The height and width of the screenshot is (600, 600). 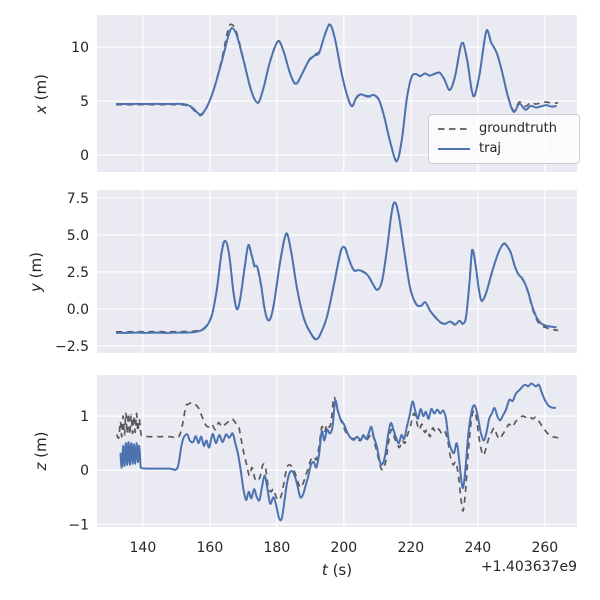 I want to click on svg-text: 180, so click(x=277, y=548).